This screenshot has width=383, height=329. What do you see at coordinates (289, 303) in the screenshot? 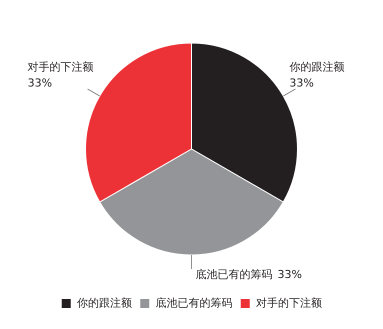
I see `legend-label: 对手的下注额` at bounding box center [289, 303].